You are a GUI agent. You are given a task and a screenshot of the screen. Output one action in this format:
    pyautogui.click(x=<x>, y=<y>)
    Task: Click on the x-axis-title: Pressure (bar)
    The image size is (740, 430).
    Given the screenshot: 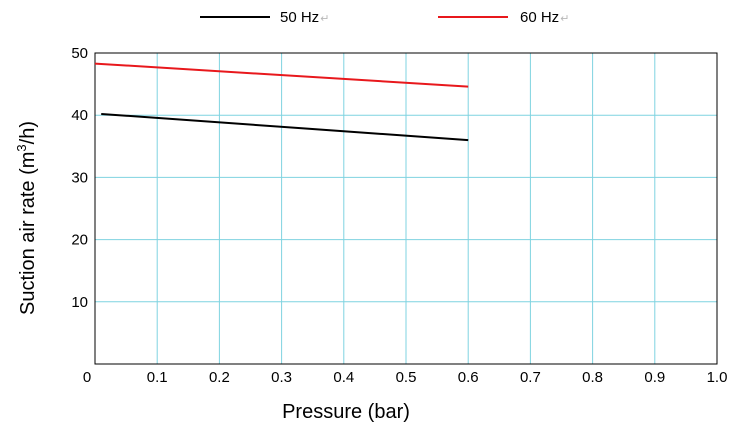 What is the action you would take?
    pyautogui.click(x=346, y=412)
    